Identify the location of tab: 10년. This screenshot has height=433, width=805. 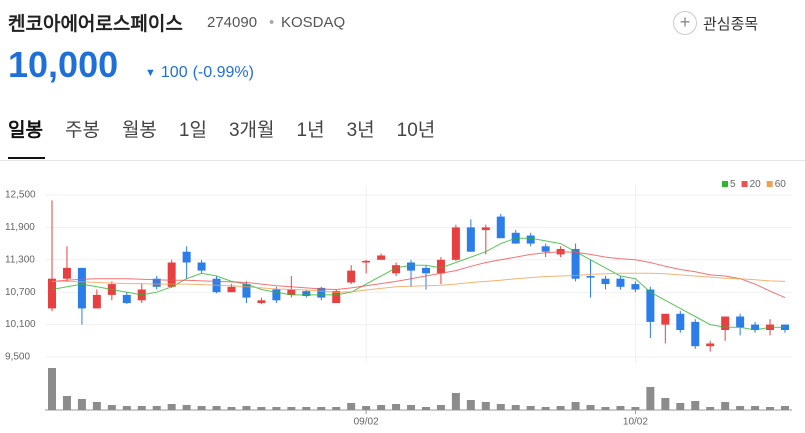
(416, 130).